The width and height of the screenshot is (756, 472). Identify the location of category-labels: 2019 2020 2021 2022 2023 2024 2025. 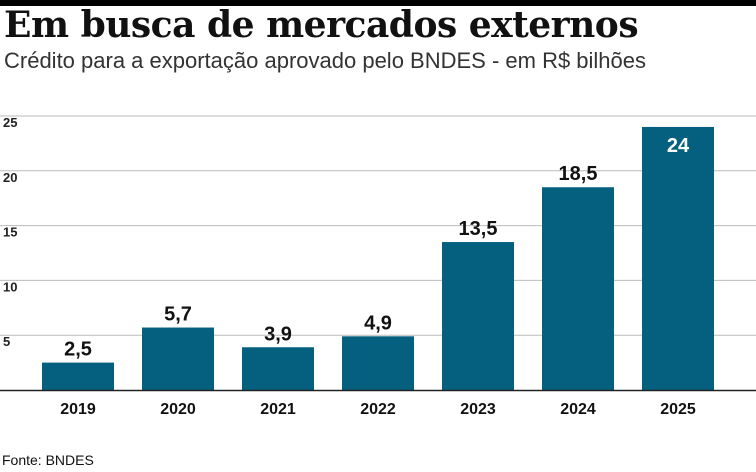
(378, 409).